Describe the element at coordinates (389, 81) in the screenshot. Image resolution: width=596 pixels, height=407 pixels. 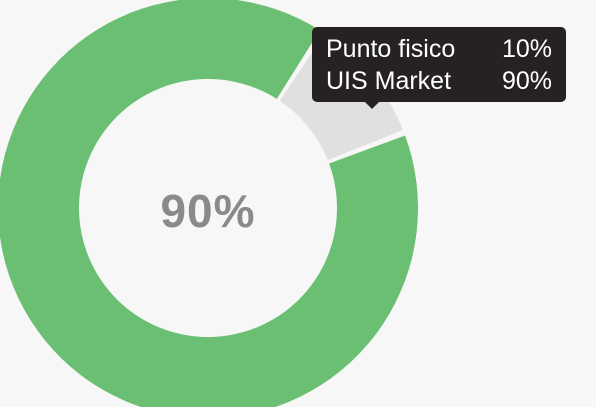
I see `tooltip-label: UIS Market` at that location.